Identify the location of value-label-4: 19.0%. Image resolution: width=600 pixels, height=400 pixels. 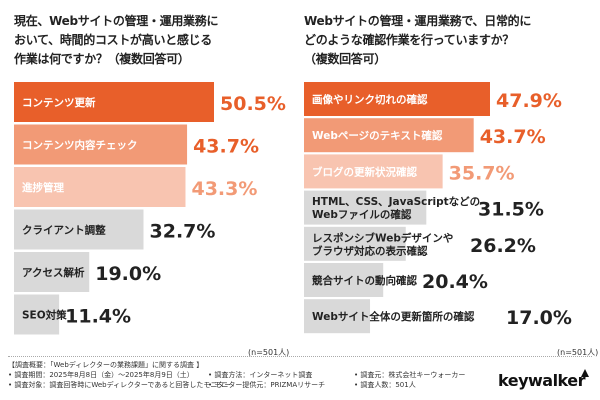
(128, 274).